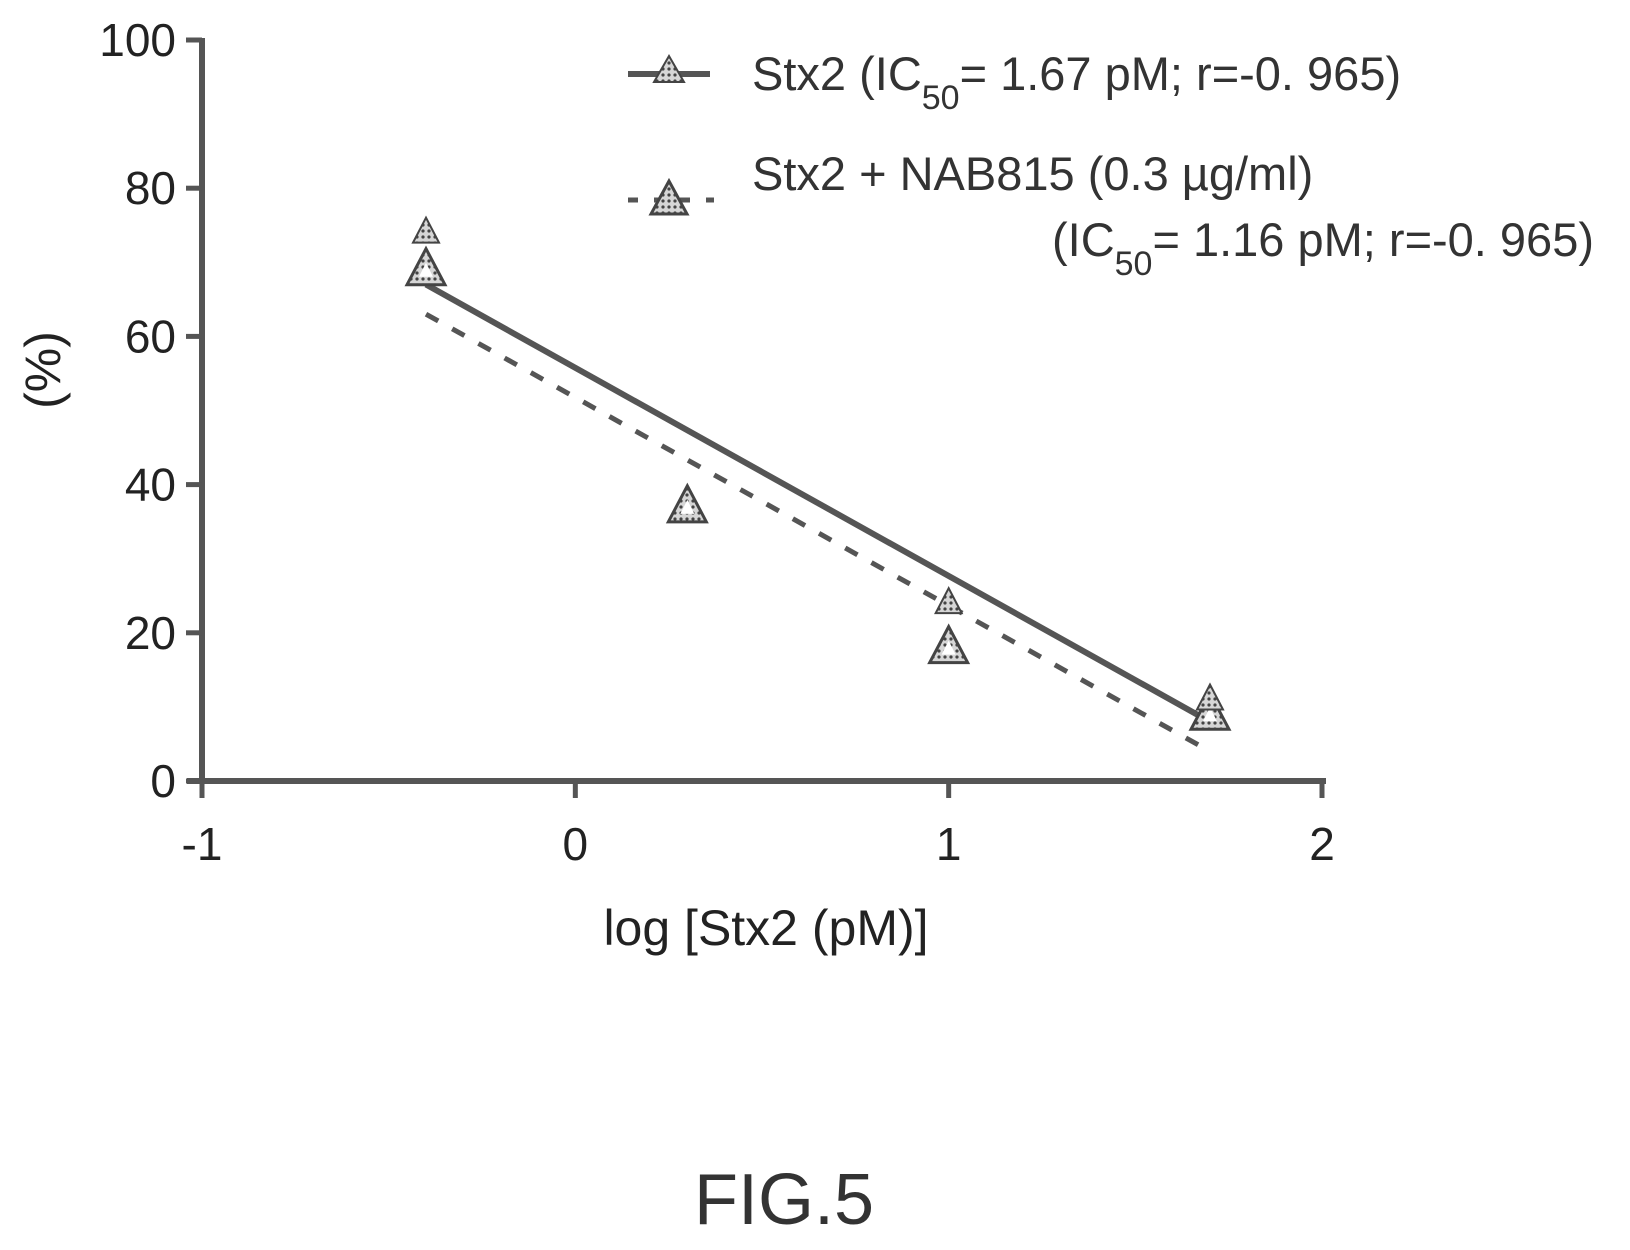 The image size is (1630, 1250). Describe the element at coordinates (1181, 73) in the screenshot. I see `legend-stat-close-stx2: = 1.67 pM; r=-0. 965)` at that location.